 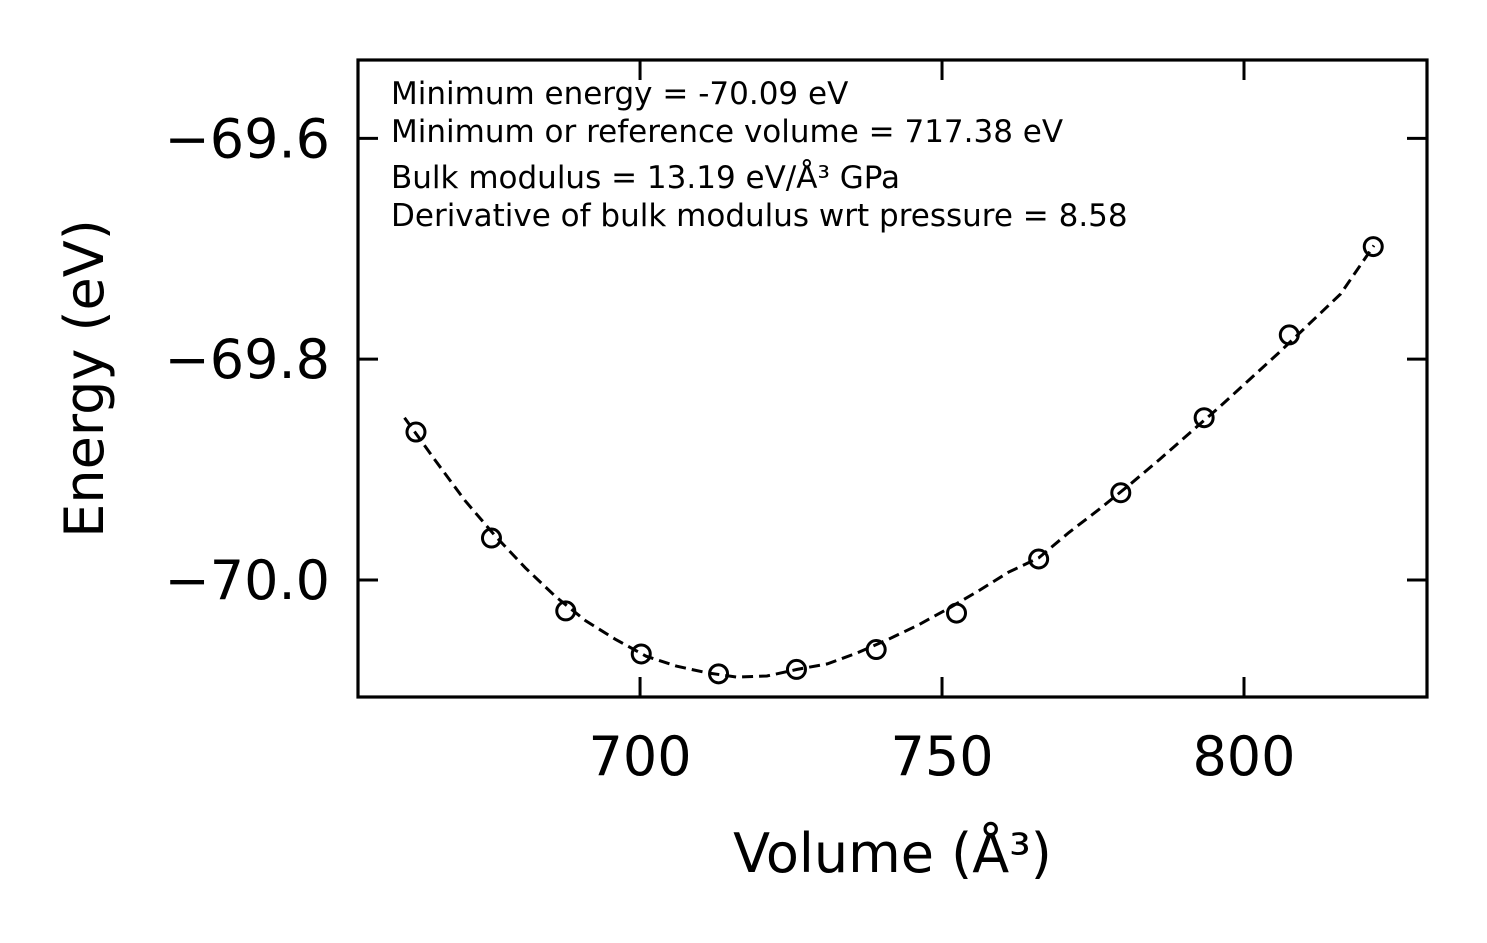 I want to click on y-tick-label: −69.8, so click(x=247, y=359).